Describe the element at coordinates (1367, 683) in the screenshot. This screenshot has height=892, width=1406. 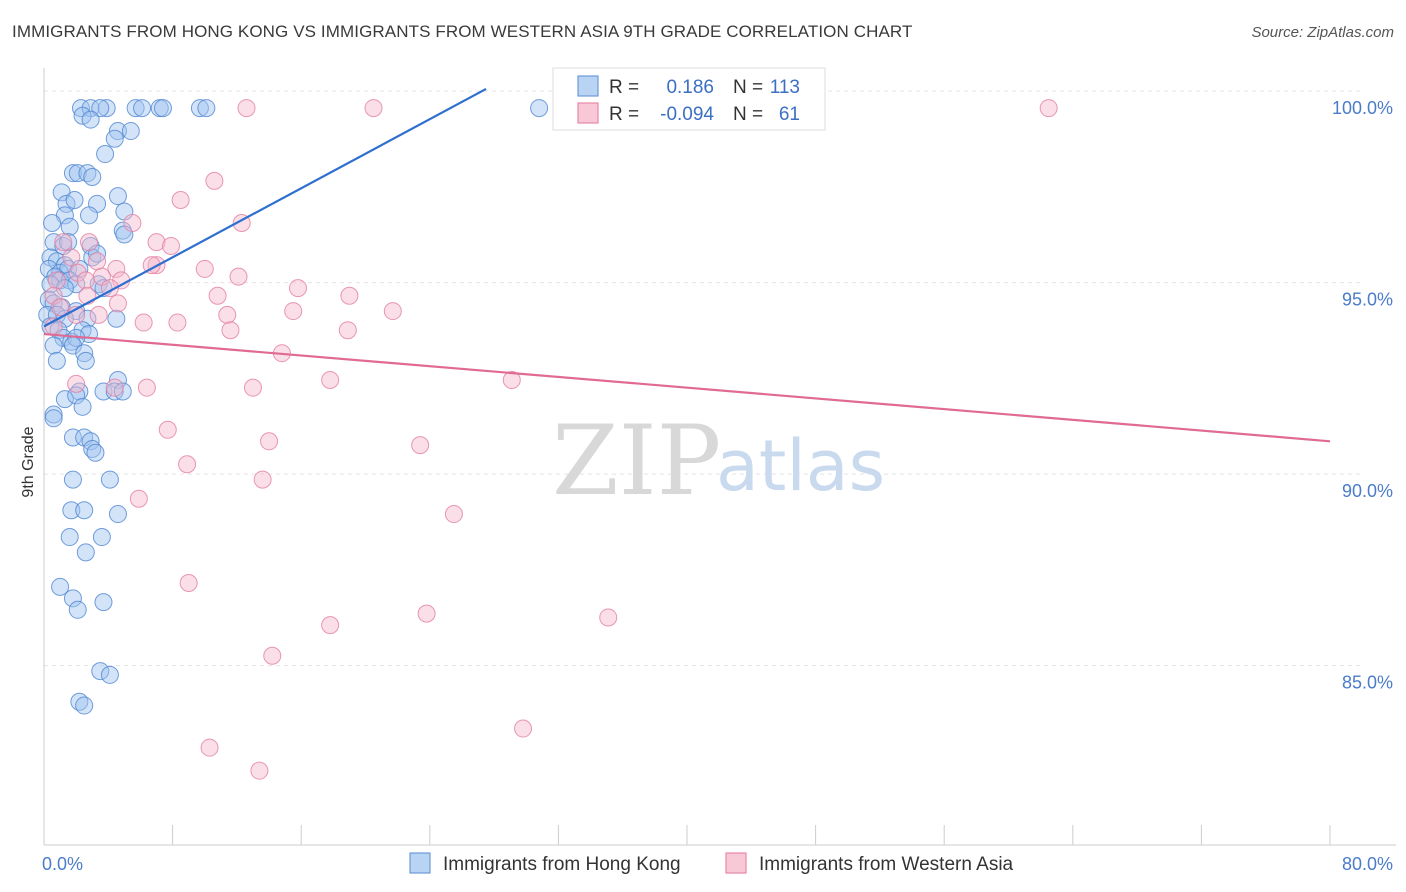
I see `y-tick-label: 85.0%` at that location.